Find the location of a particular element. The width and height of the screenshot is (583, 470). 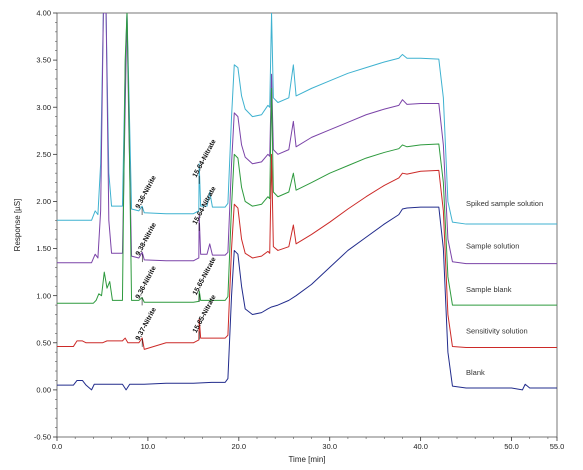

x-tick-label: 40.0 is located at coordinates (420, 446).